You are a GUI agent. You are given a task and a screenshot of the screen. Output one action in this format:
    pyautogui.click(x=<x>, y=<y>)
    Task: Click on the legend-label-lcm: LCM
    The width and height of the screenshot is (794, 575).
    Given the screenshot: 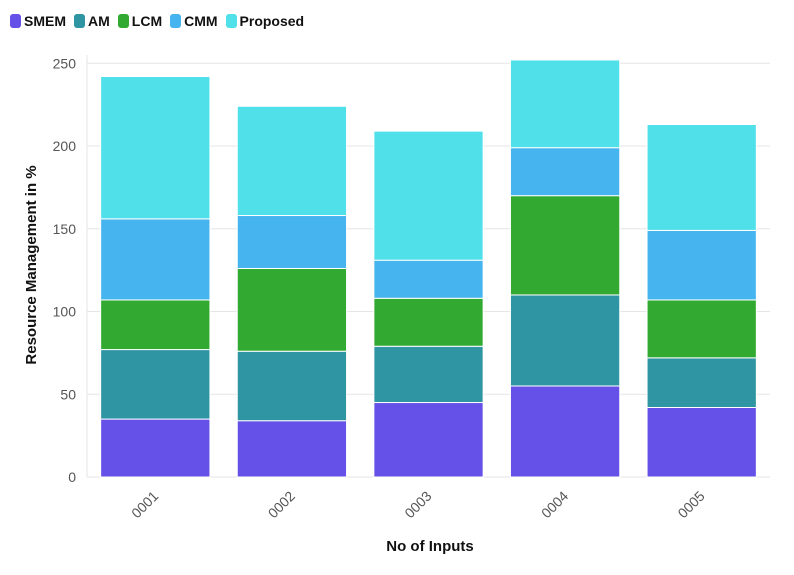 What is the action you would take?
    pyautogui.click(x=147, y=21)
    